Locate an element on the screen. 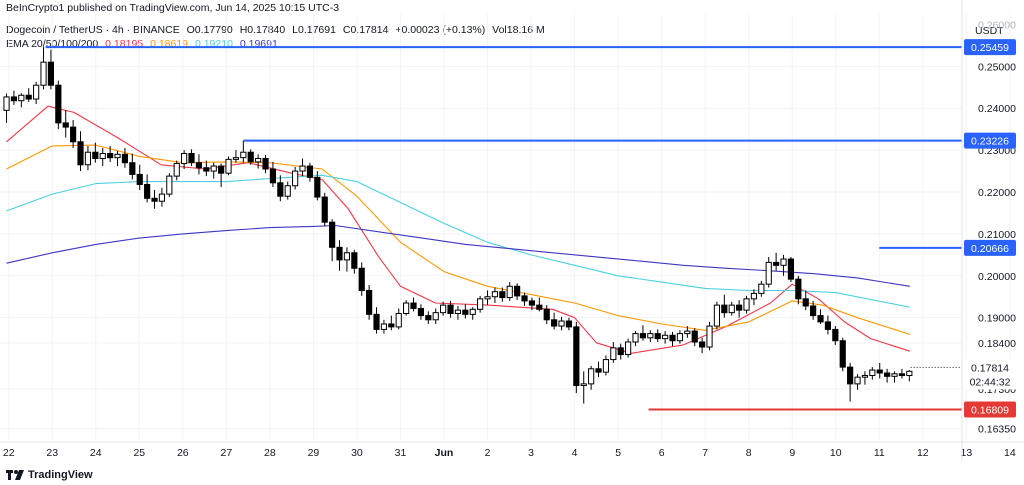  level-price-label: 0.23226 is located at coordinates (990, 142).